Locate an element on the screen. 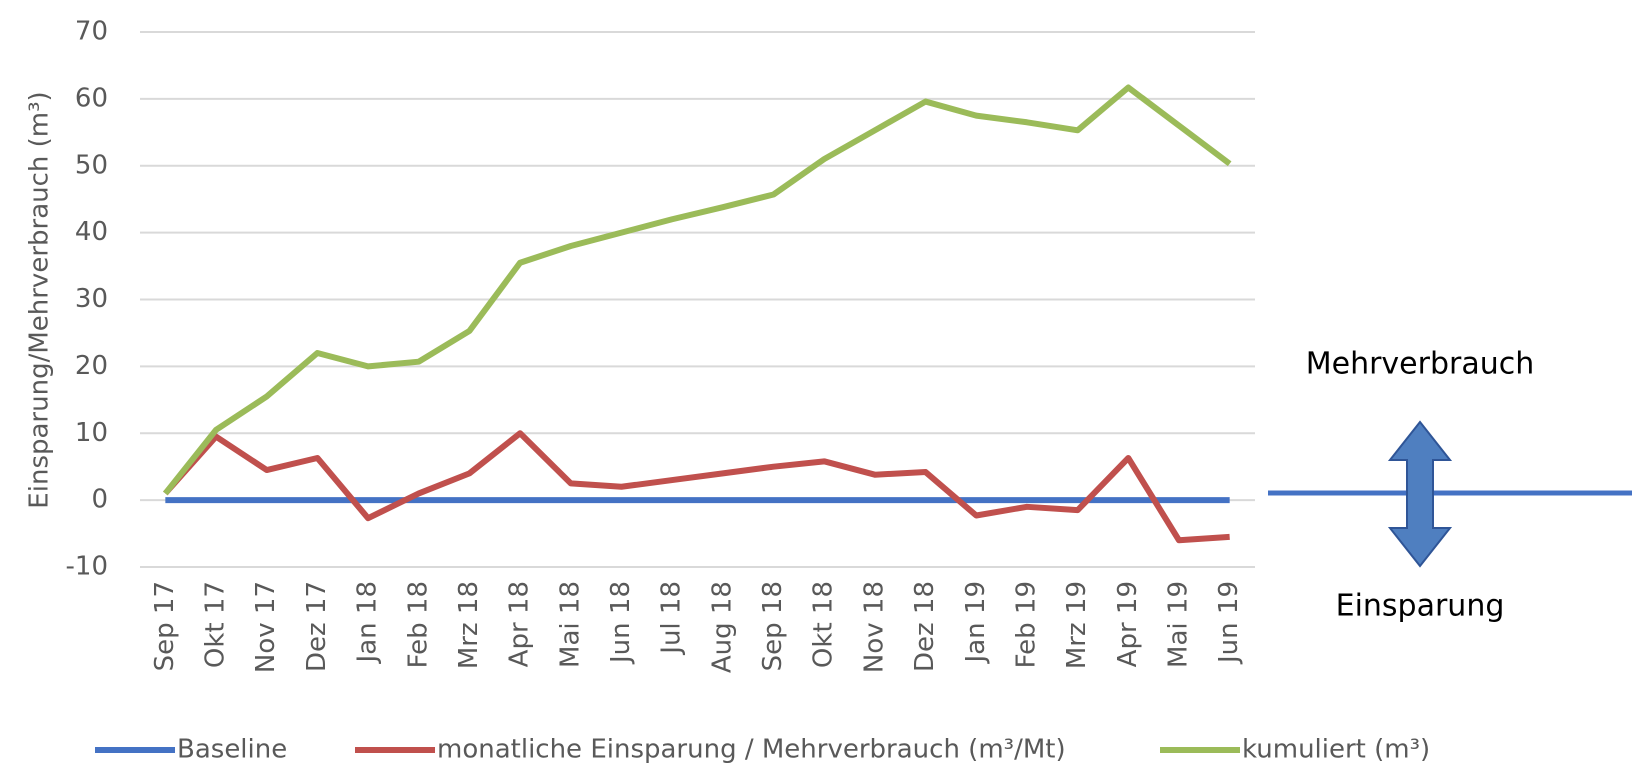 Image resolution: width=1632 pixels, height=769 pixels. annotation: Einsparung is located at coordinates (1420, 606).